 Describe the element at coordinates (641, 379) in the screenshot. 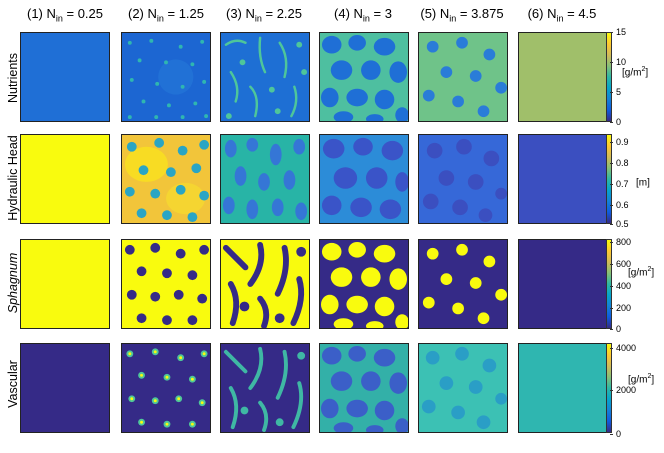

I see `unit-vascular: [g/m2]` at that location.